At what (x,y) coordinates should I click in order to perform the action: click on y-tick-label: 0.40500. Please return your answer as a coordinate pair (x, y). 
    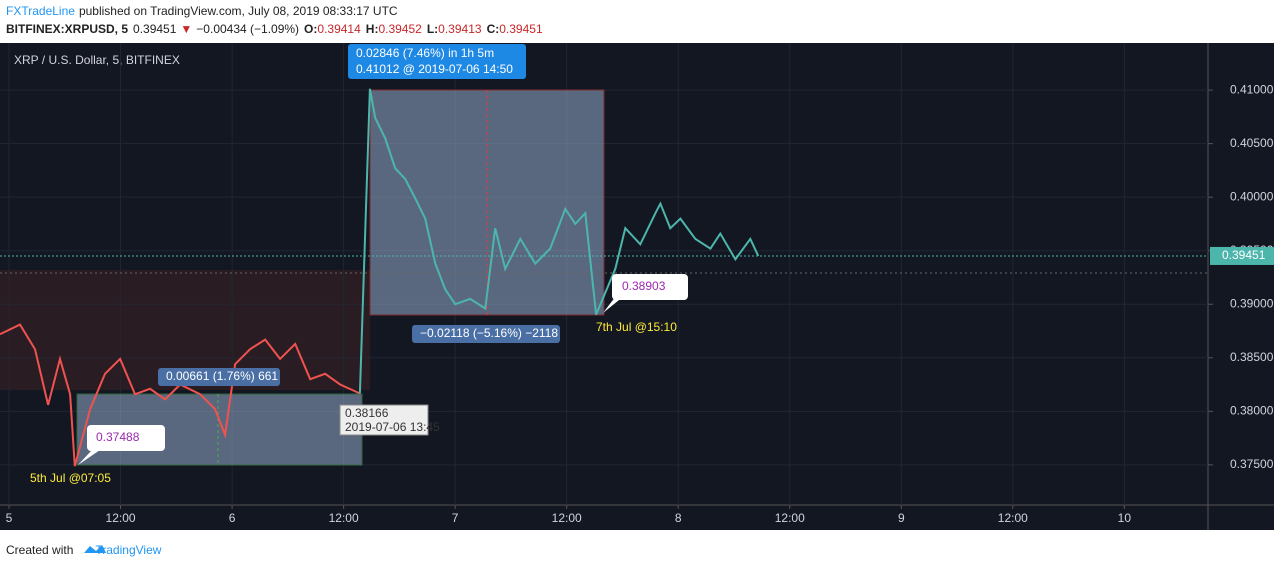
    Looking at the image, I should click on (1252, 143).